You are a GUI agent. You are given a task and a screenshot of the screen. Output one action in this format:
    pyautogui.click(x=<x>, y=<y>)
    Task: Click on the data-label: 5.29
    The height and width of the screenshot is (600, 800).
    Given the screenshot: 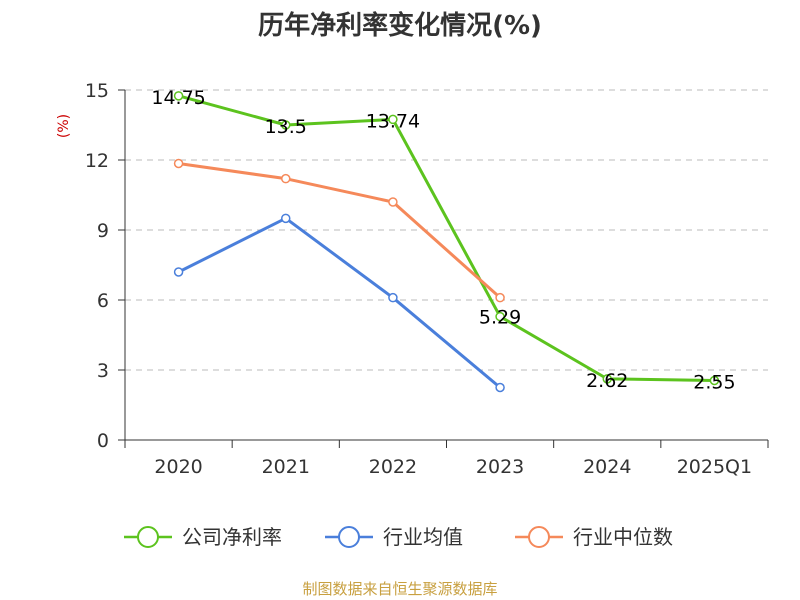 What is the action you would take?
    pyautogui.click(x=500, y=318)
    